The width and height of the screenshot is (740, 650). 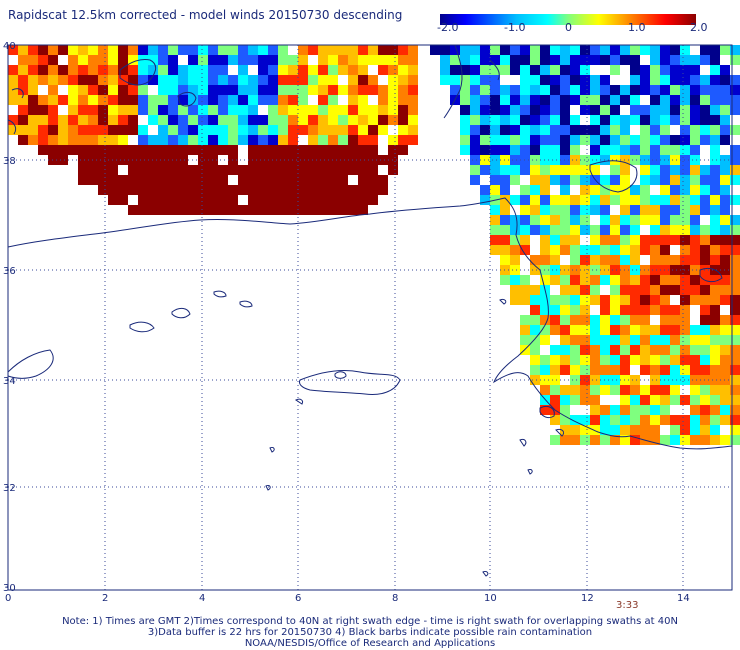 What do you see at coordinates (8, 598) in the screenshot?
I see `lon-label: 0` at bounding box center [8, 598].